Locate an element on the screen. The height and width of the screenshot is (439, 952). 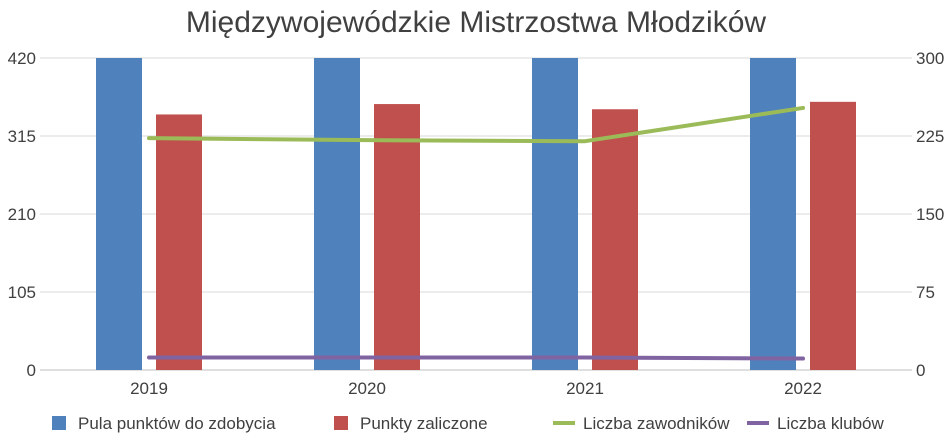
legend-label: Liczba zawodników is located at coordinates (656, 423).